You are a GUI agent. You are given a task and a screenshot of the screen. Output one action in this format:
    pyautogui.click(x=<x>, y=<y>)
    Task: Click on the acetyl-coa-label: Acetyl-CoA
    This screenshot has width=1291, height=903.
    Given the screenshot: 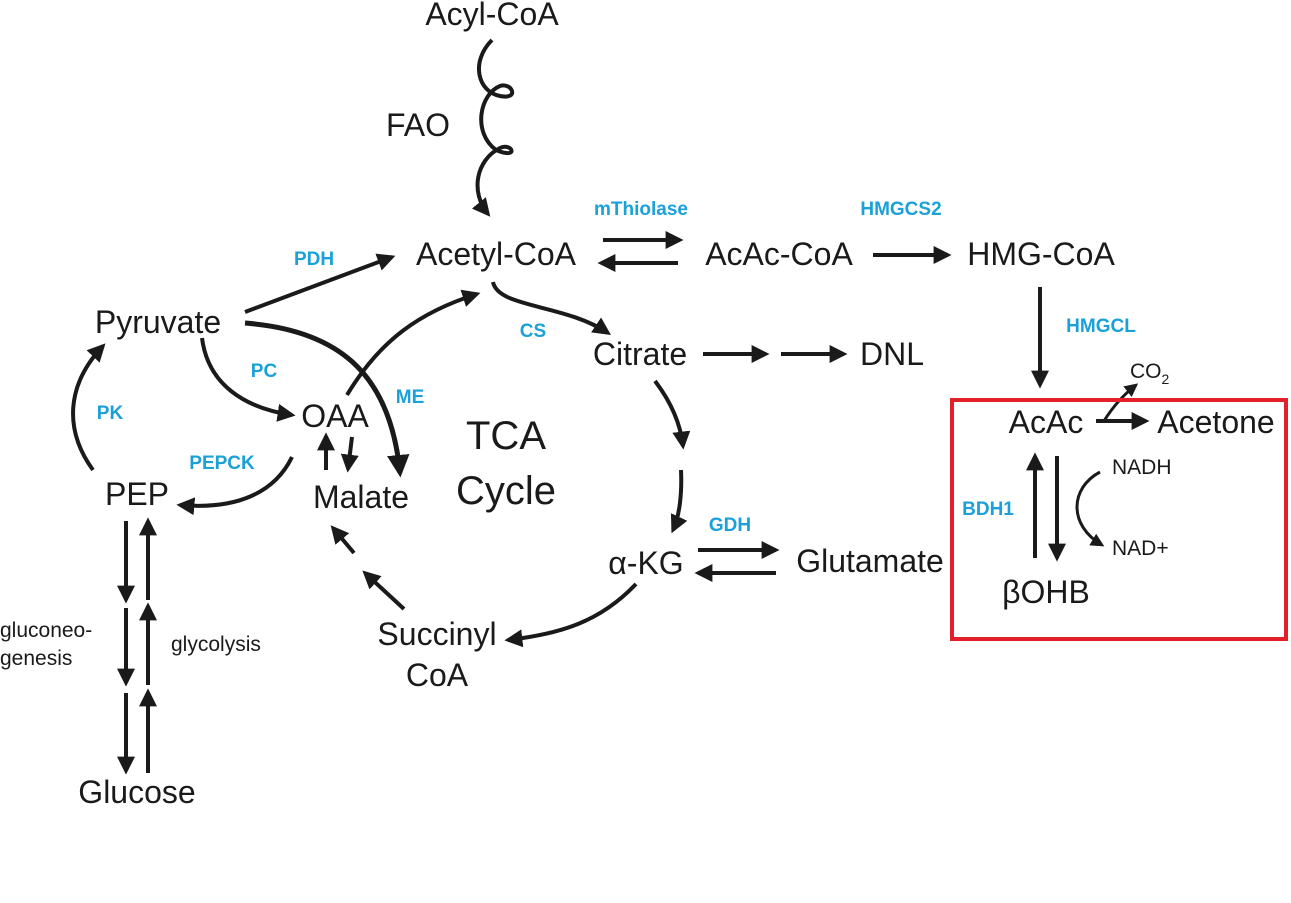 What is the action you would take?
    pyautogui.click(x=496, y=254)
    